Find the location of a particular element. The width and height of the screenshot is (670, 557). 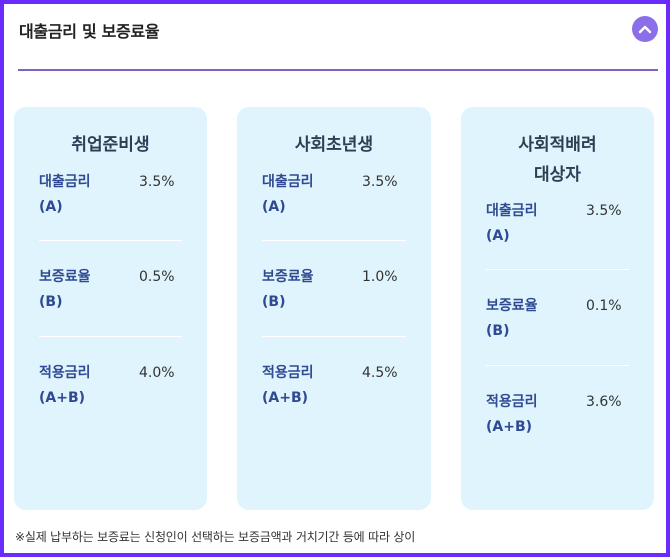

card-title-line1: 사회적배려 is located at coordinates (557, 145).